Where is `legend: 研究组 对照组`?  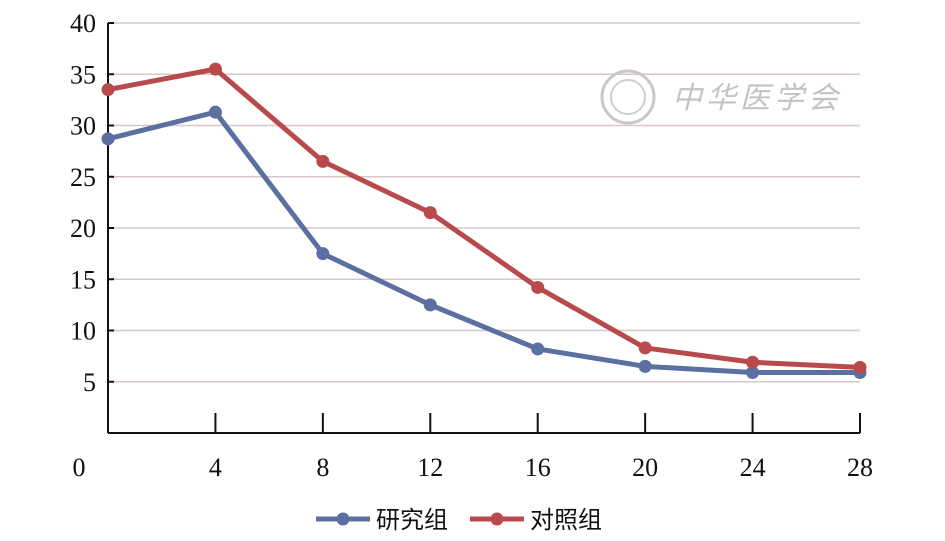 legend: 研究组 对照组 is located at coordinates (459, 520).